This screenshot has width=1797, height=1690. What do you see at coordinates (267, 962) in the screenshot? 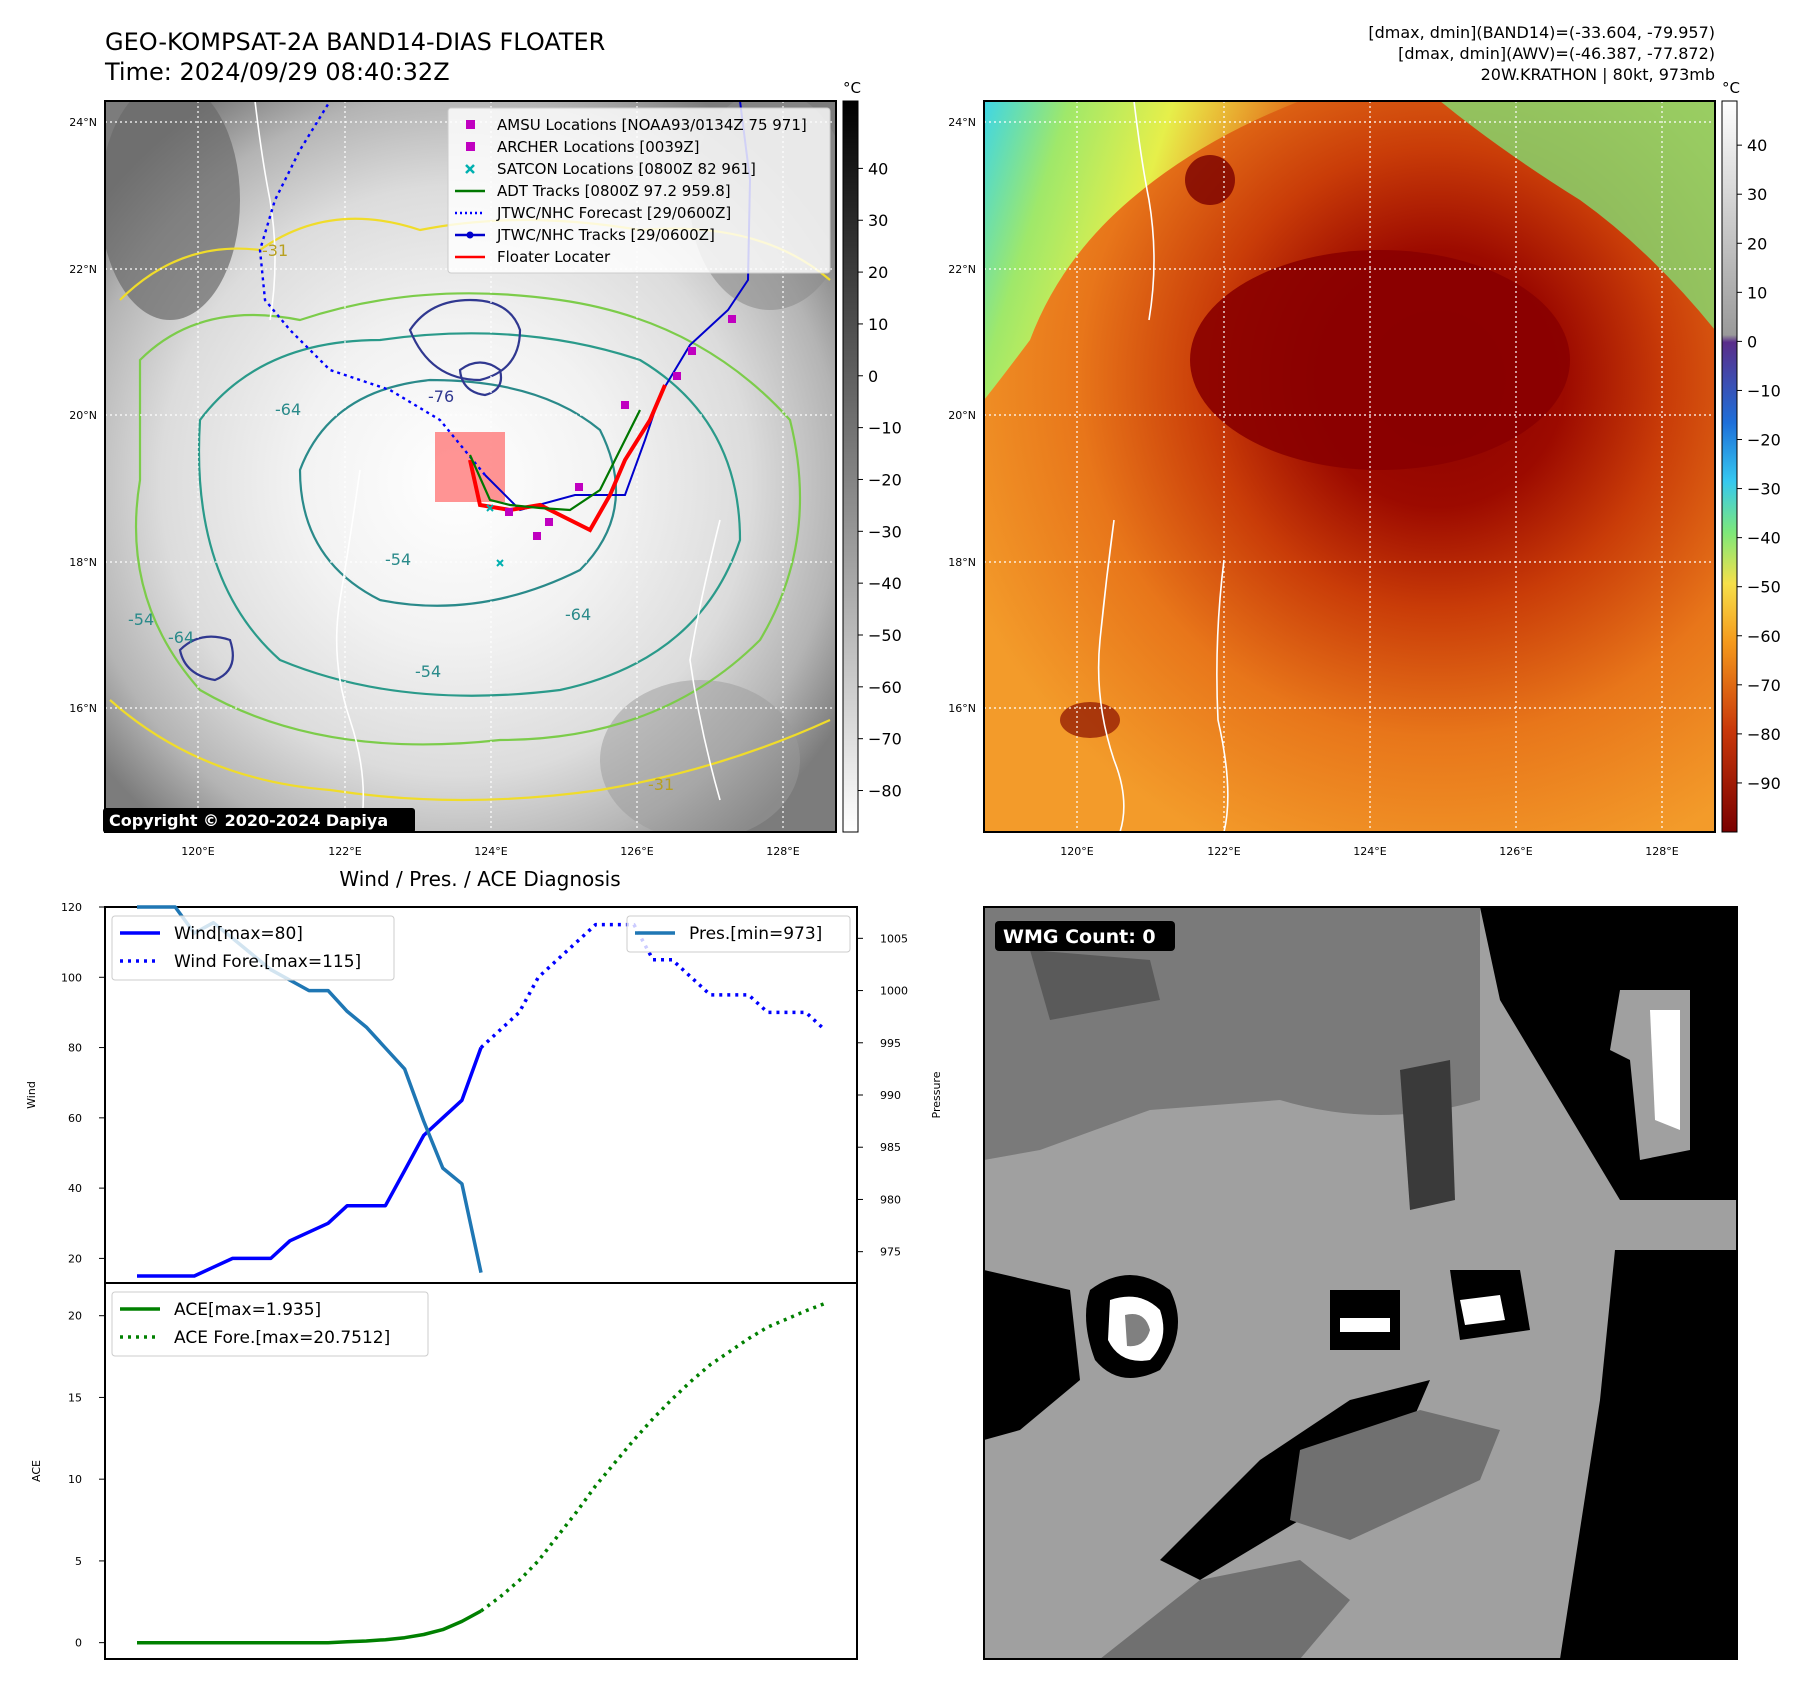
I see `legend-wind-forecast: Wind Fore.[max=115]` at bounding box center [267, 962].